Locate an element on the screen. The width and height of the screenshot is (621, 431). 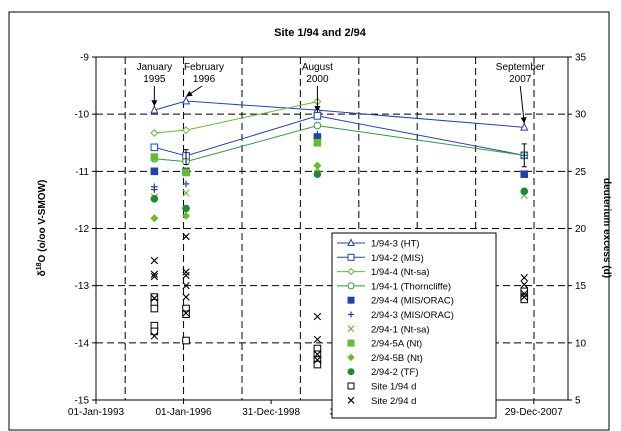
annotation-label: 2000 is located at coordinates (317, 79).